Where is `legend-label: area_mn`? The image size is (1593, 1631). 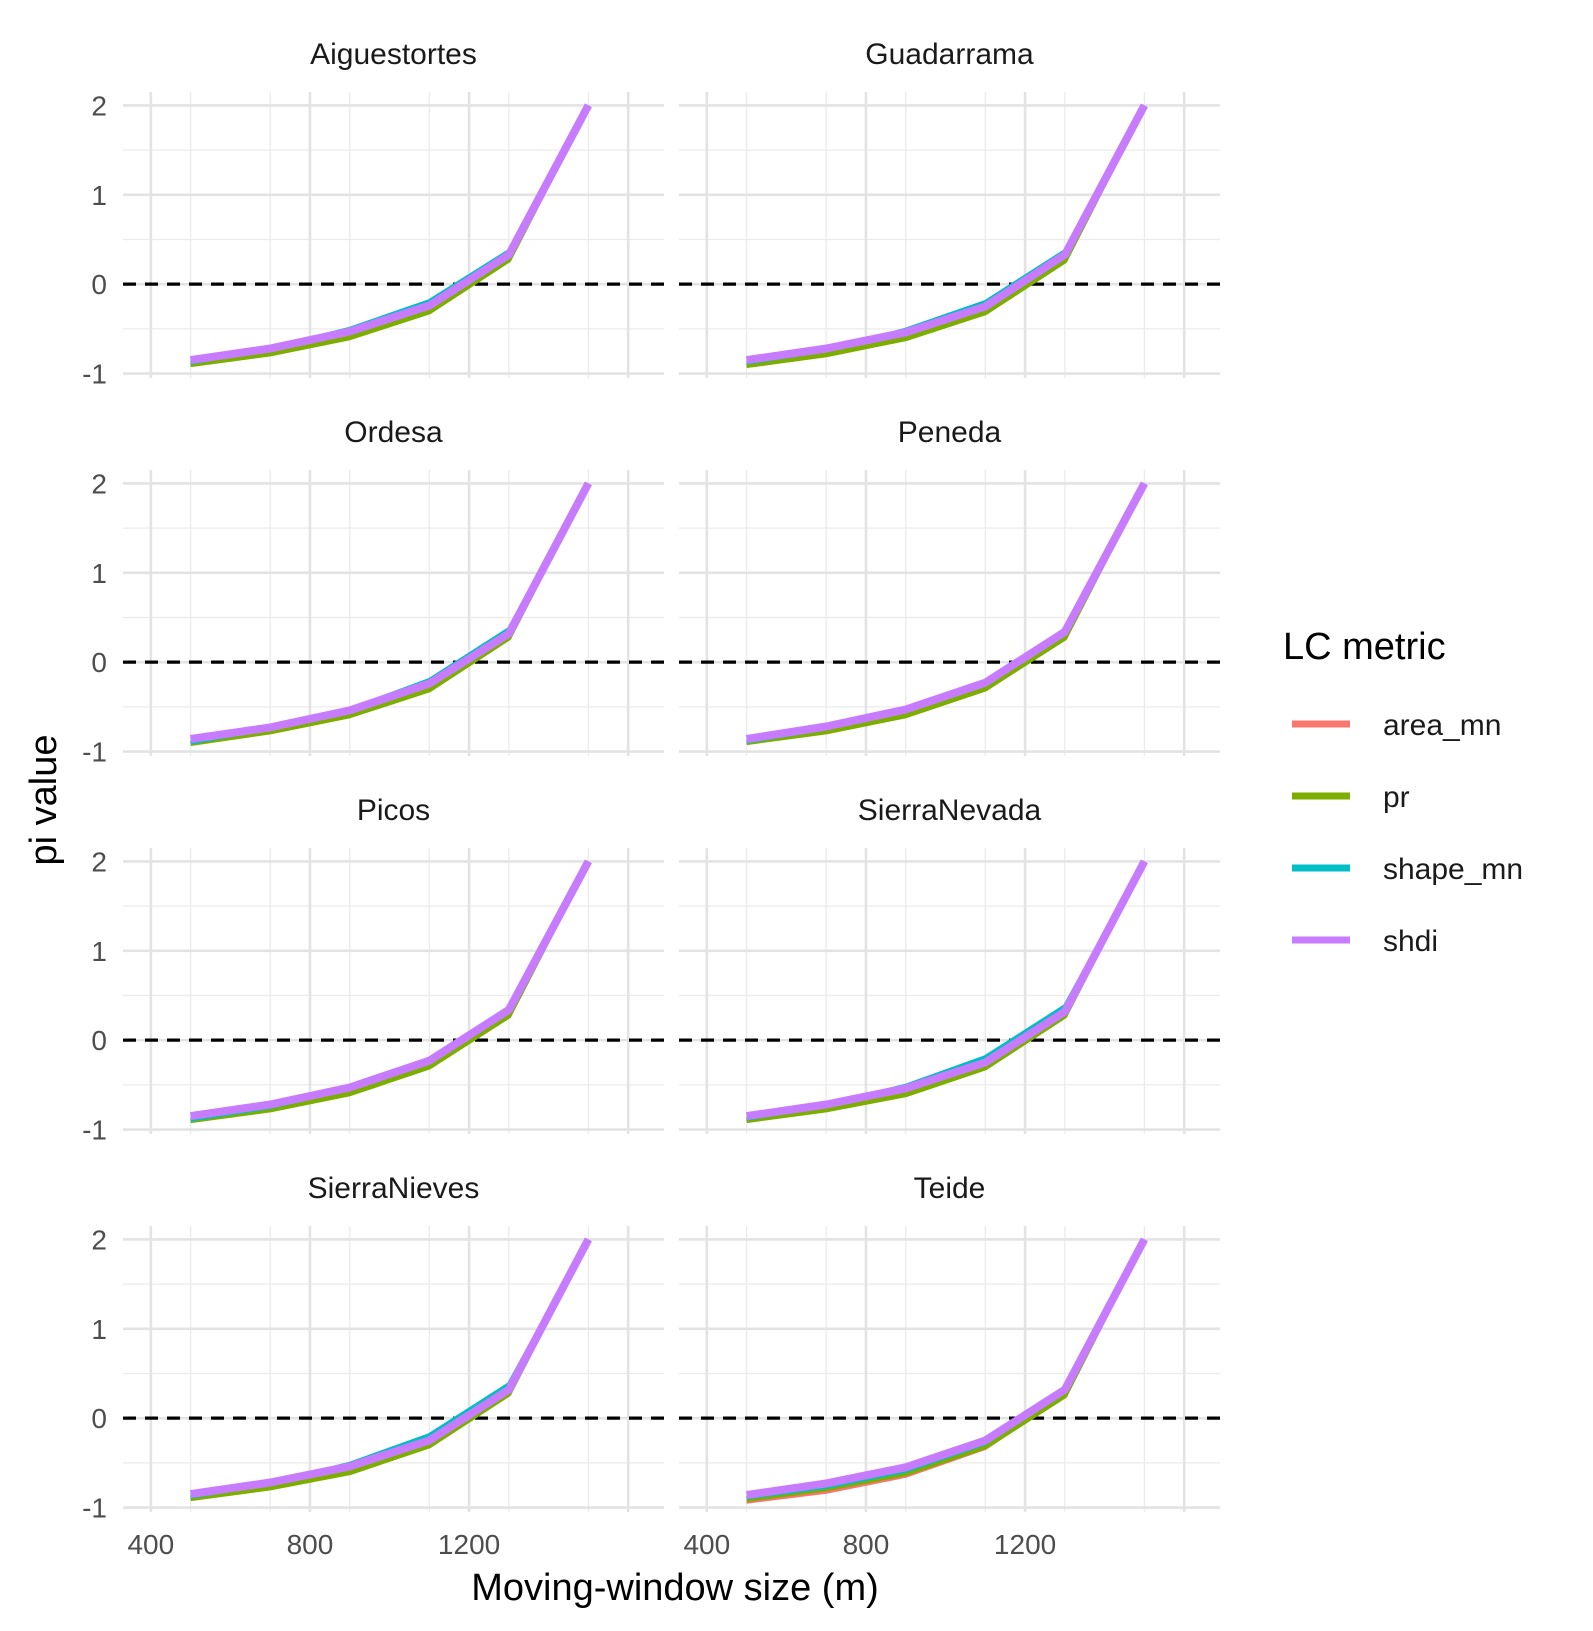 legend-label: area_mn is located at coordinates (1442, 725).